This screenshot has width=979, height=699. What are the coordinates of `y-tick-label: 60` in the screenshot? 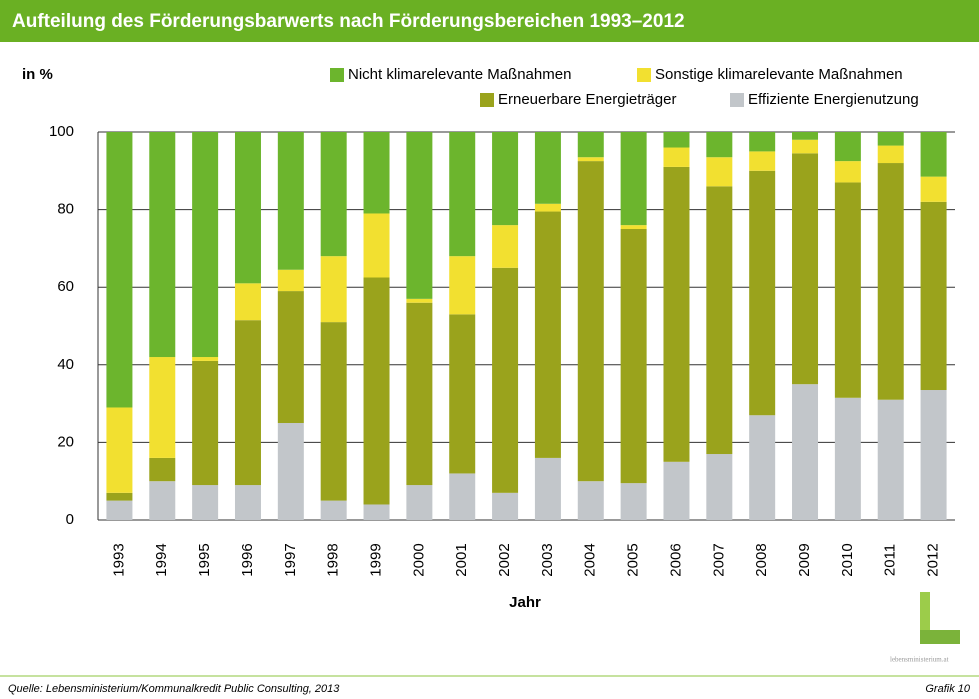 It's located at (65, 286).